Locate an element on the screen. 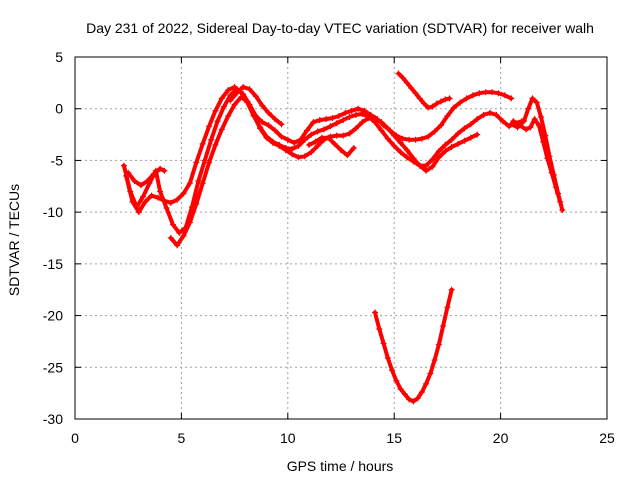 The width and height of the screenshot is (640, 480). y-tick-label: 5 is located at coordinates (59, 57).